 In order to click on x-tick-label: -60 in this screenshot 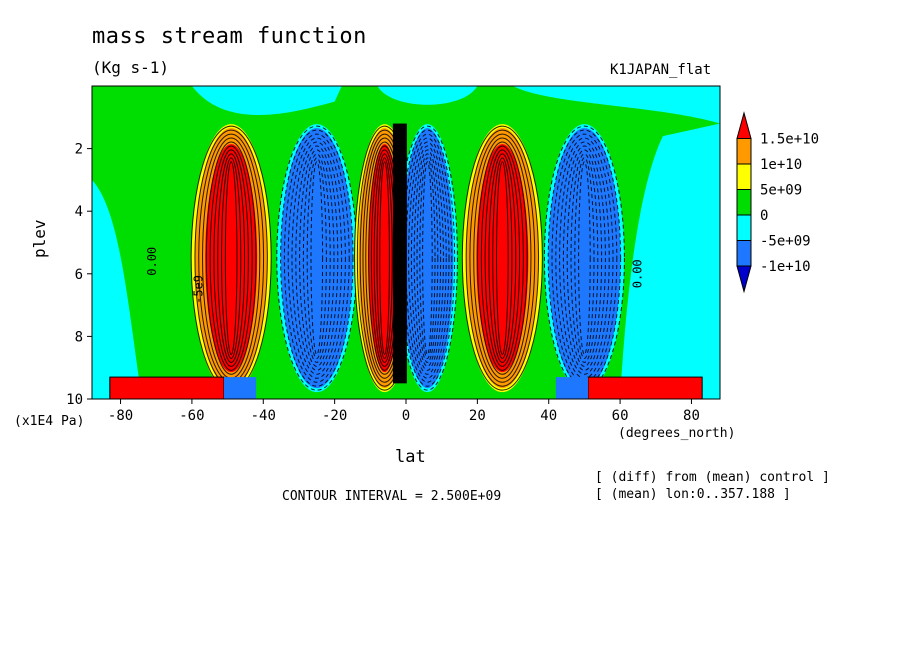, I will do `click(191, 416)`.